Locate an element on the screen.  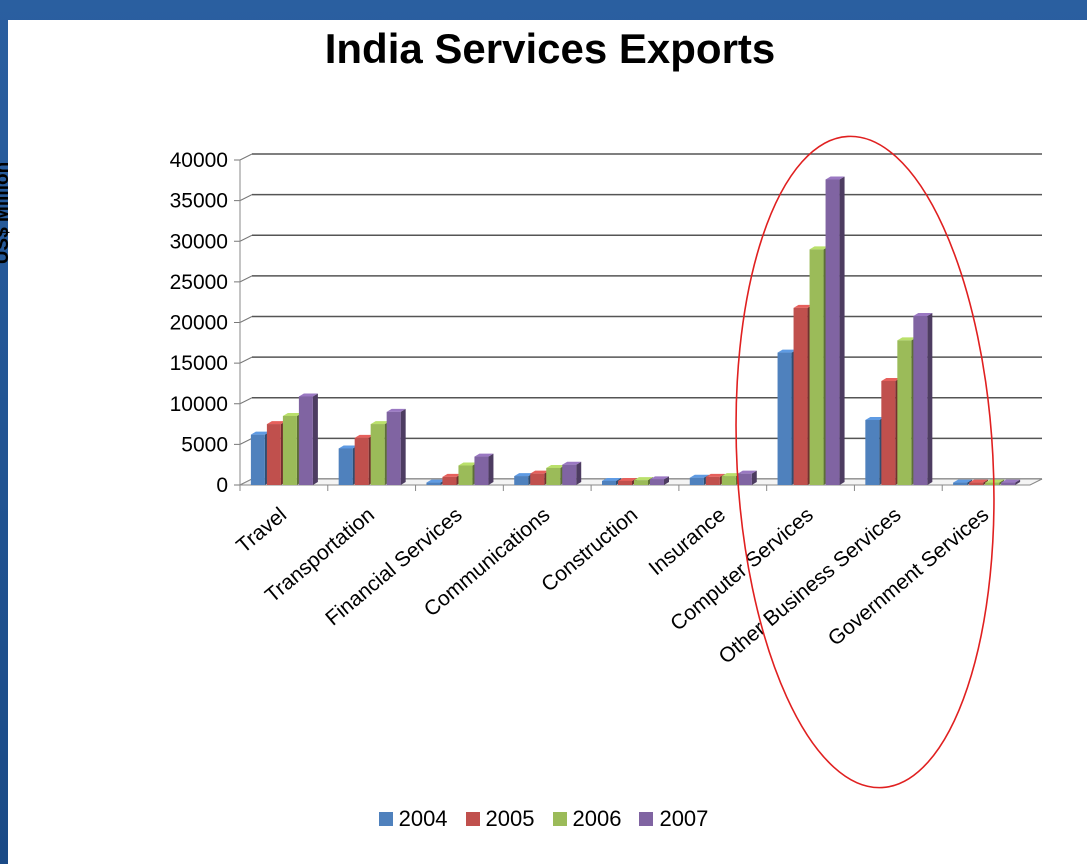
x-tick-label: Construction is located at coordinates (589, 549).